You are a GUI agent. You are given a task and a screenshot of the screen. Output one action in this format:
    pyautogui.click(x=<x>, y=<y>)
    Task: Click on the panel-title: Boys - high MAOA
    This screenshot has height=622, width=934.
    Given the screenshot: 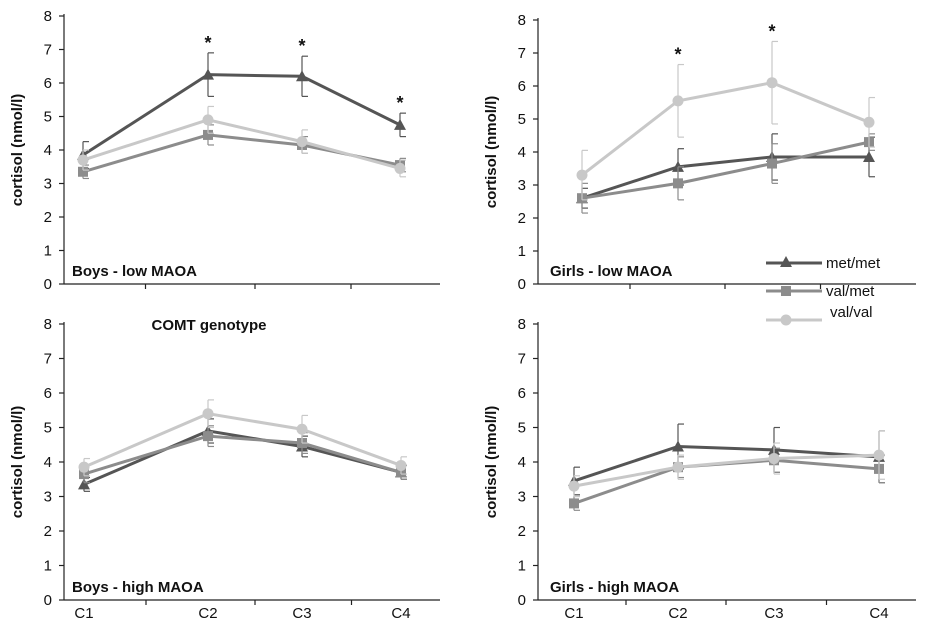 What is the action you would take?
    pyautogui.click(x=138, y=587)
    